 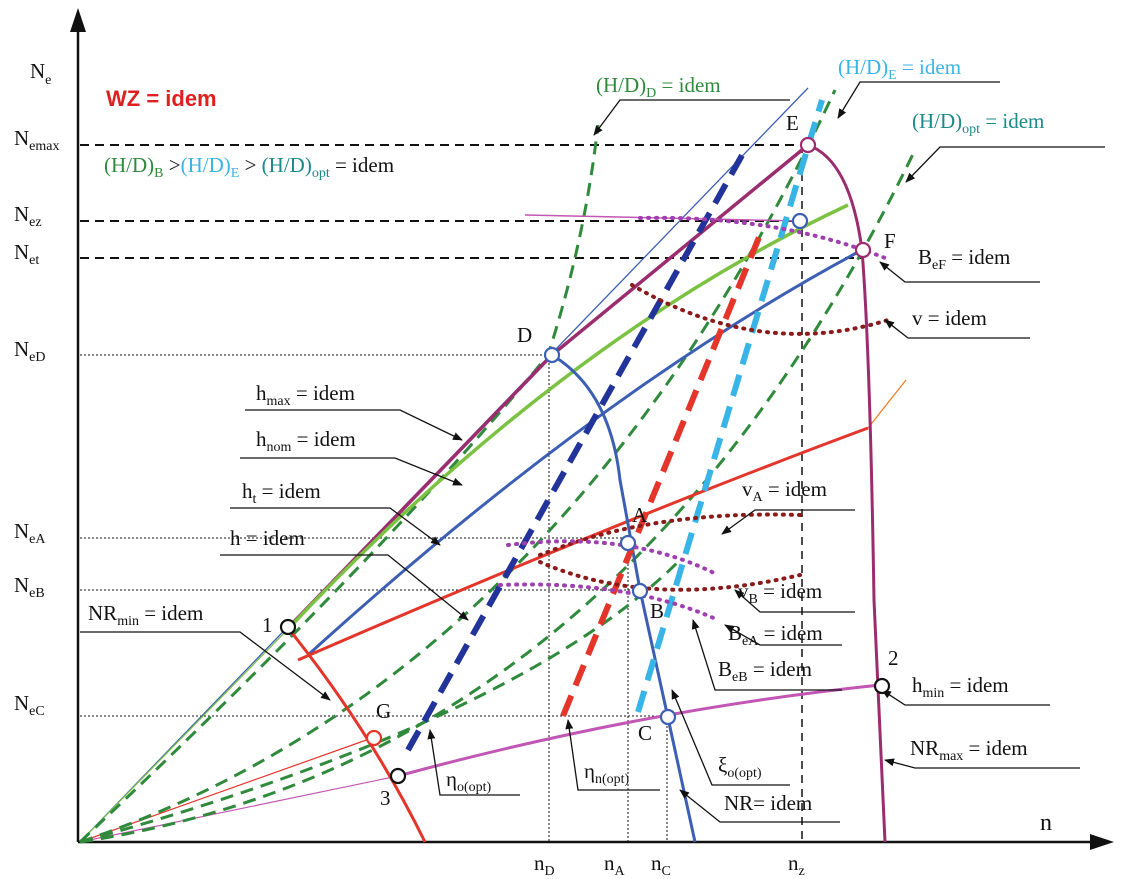 I want to click on label-hmin: hmin = idem, so click(x=960, y=687).